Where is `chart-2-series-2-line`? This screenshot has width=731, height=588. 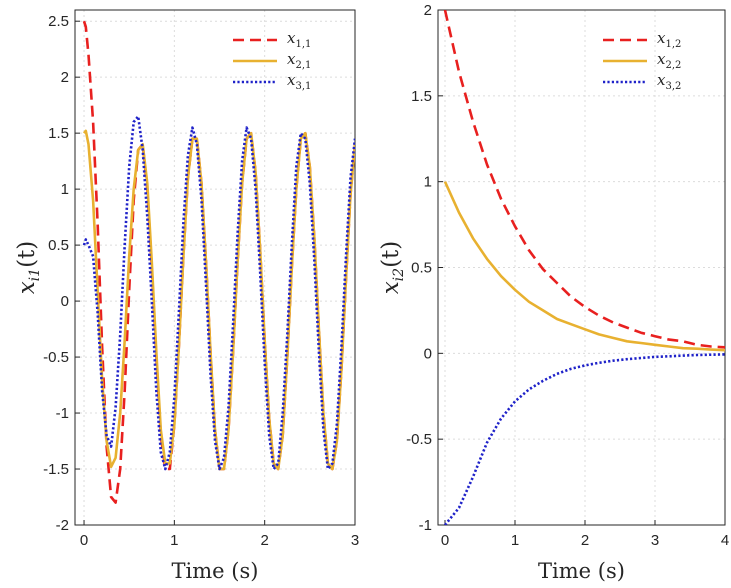 chart-2-series-2-line is located at coordinates (584, 266).